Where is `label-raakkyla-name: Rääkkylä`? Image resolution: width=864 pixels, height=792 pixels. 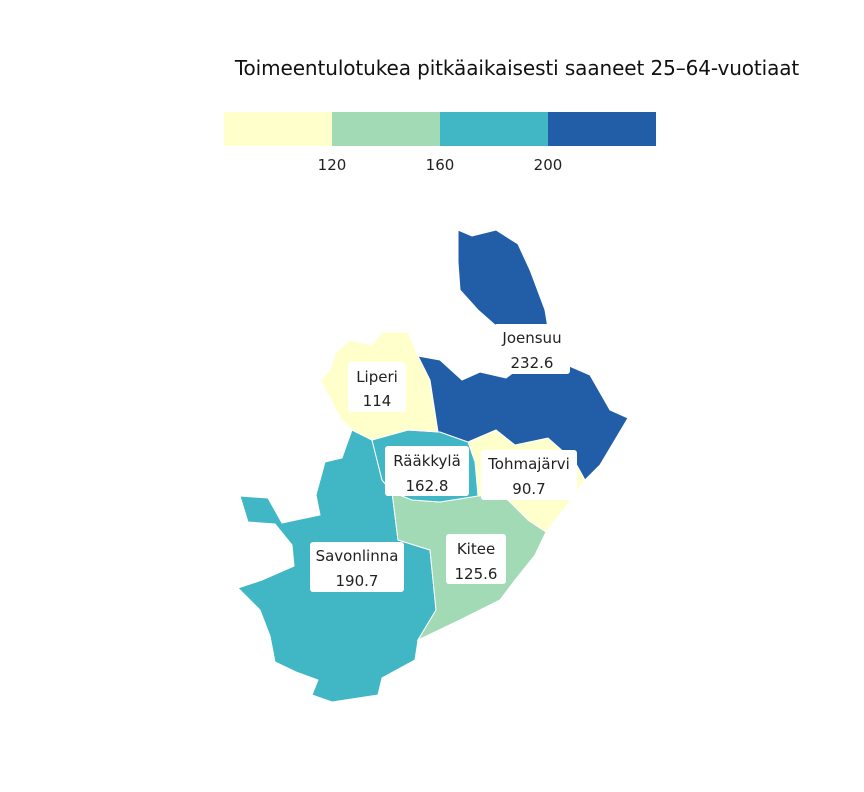 label-raakkyla-name: Rääkkylä is located at coordinates (427, 461).